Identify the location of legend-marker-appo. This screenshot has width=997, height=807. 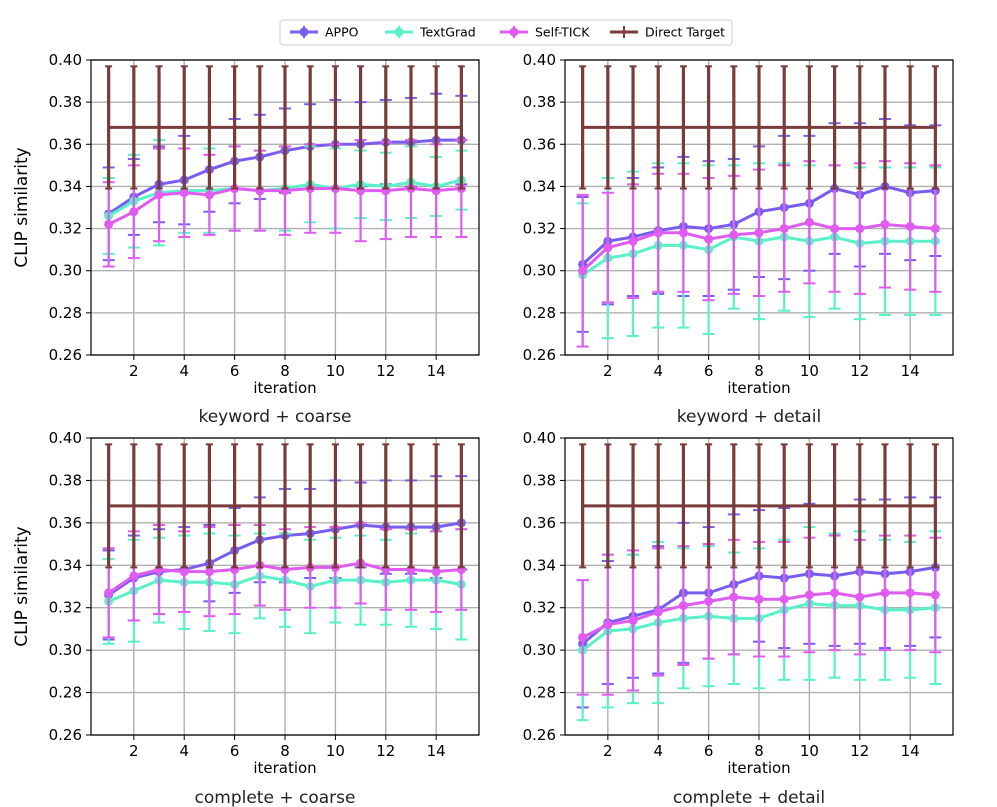
(304, 32).